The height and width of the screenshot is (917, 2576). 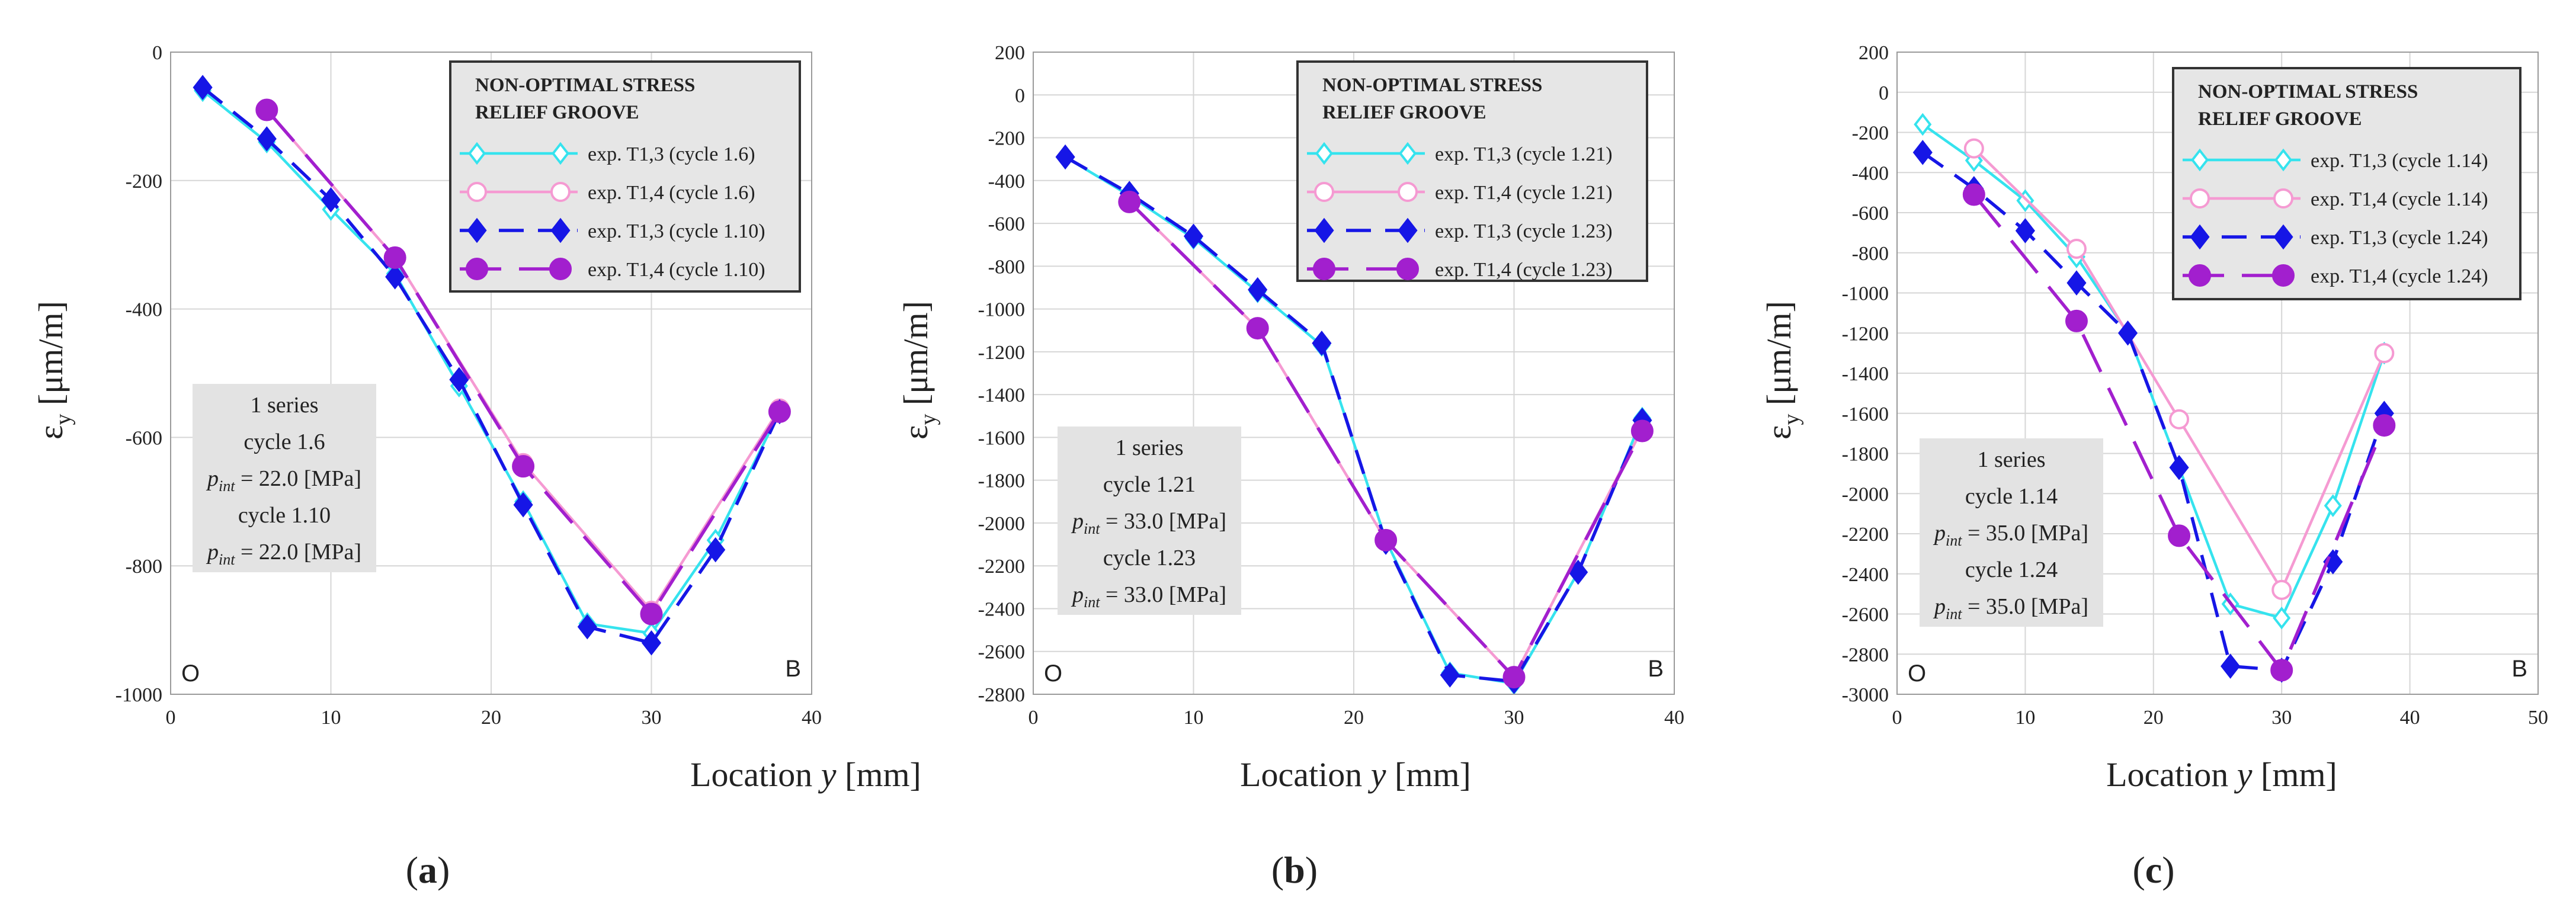 I want to click on y-tick-label: -2600, so click(x=1002, y=652).